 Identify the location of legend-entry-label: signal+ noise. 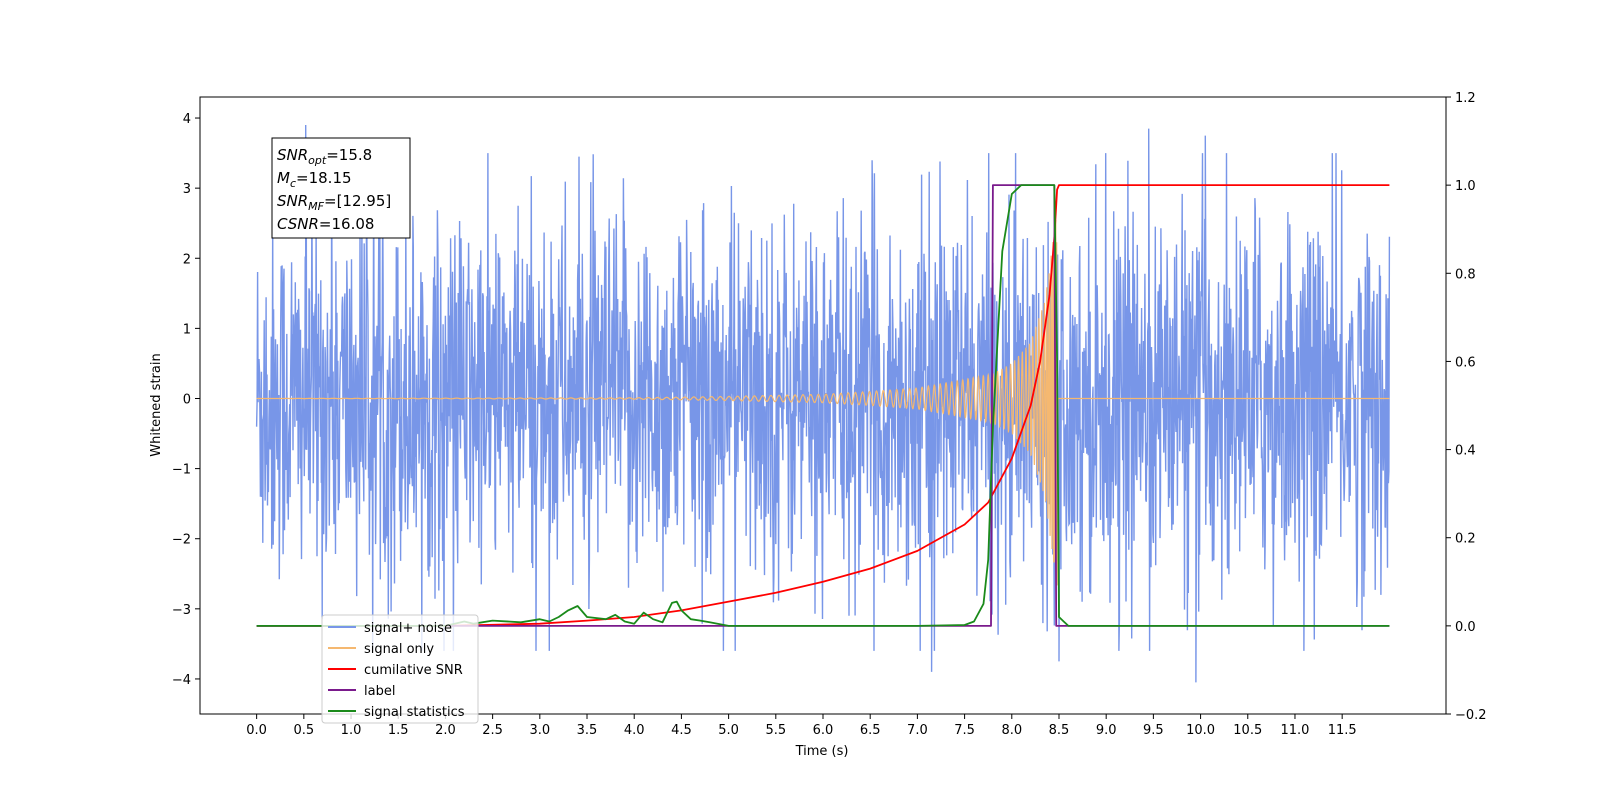
(408, 628).